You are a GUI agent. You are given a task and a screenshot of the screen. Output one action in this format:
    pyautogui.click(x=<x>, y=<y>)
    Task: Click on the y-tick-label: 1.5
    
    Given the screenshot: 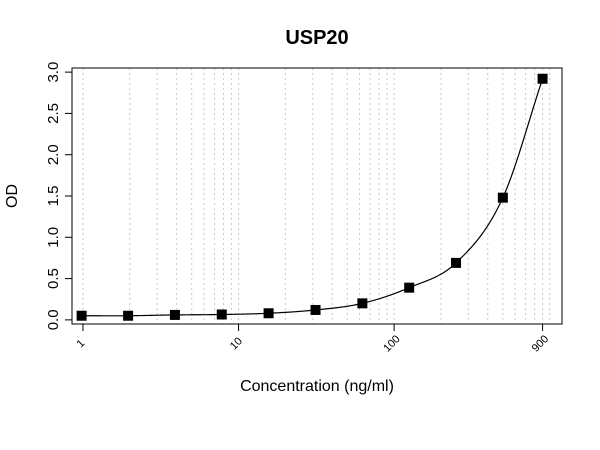 What is the action you would take?
    pyautogui.click(x=53, y=196)
    